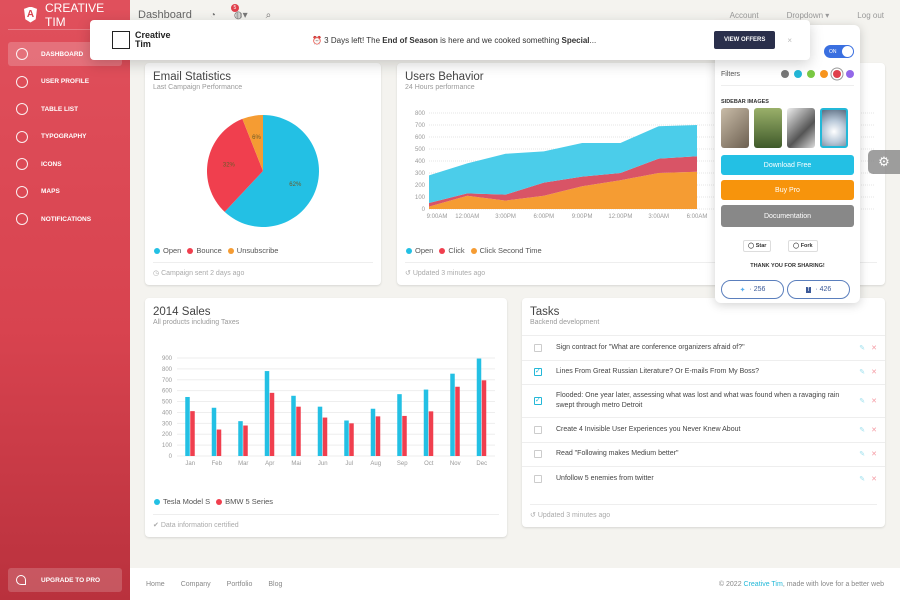  I want to click on view-offers-button: VIEW OFFERS, so click(744, 40).